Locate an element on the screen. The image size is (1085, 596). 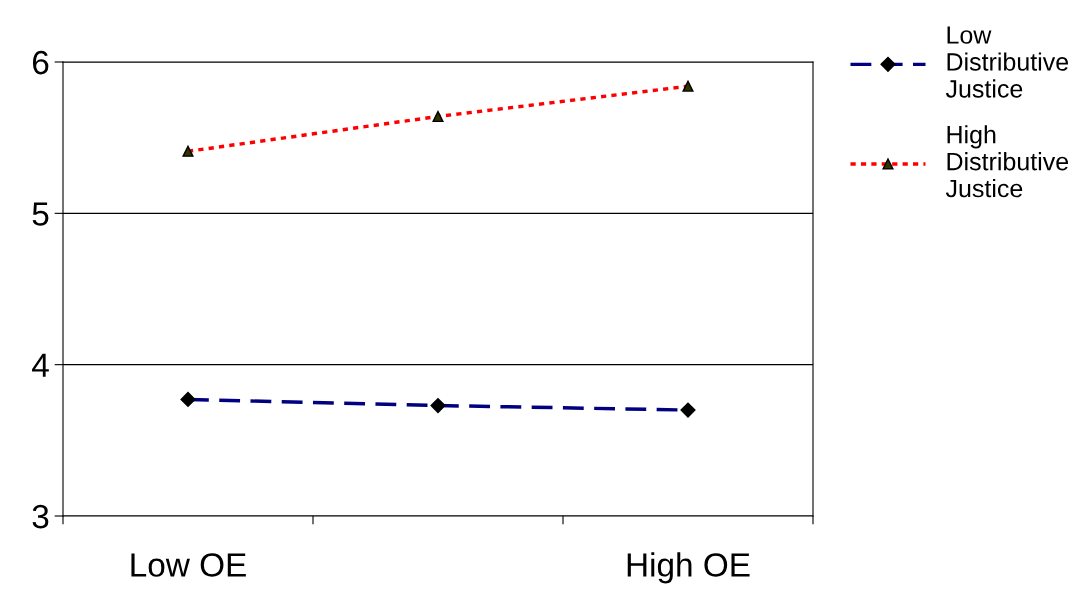
y-tick-label: 4 is located at coordinates (40, 365).